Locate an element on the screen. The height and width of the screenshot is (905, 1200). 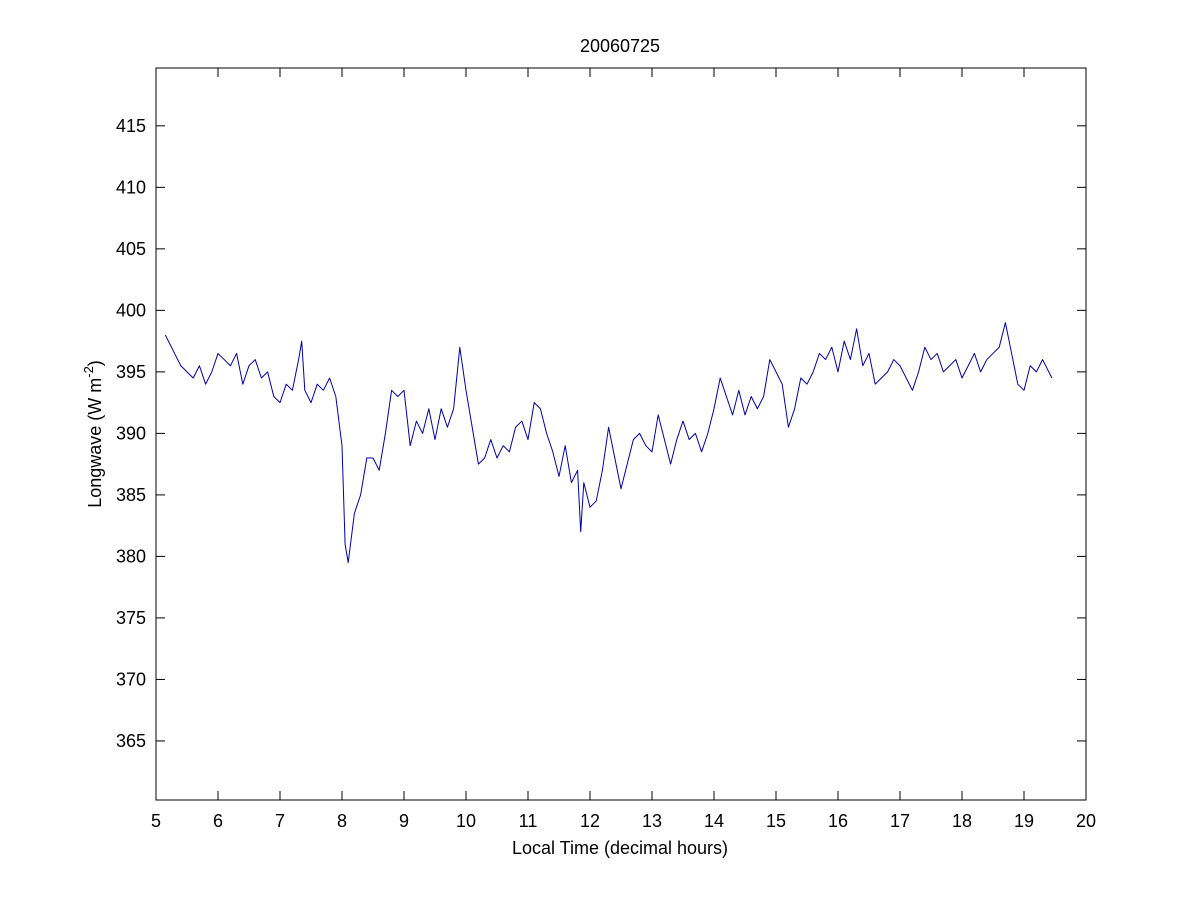
x-tick-label: 6 is located at coordinates (218, 821).